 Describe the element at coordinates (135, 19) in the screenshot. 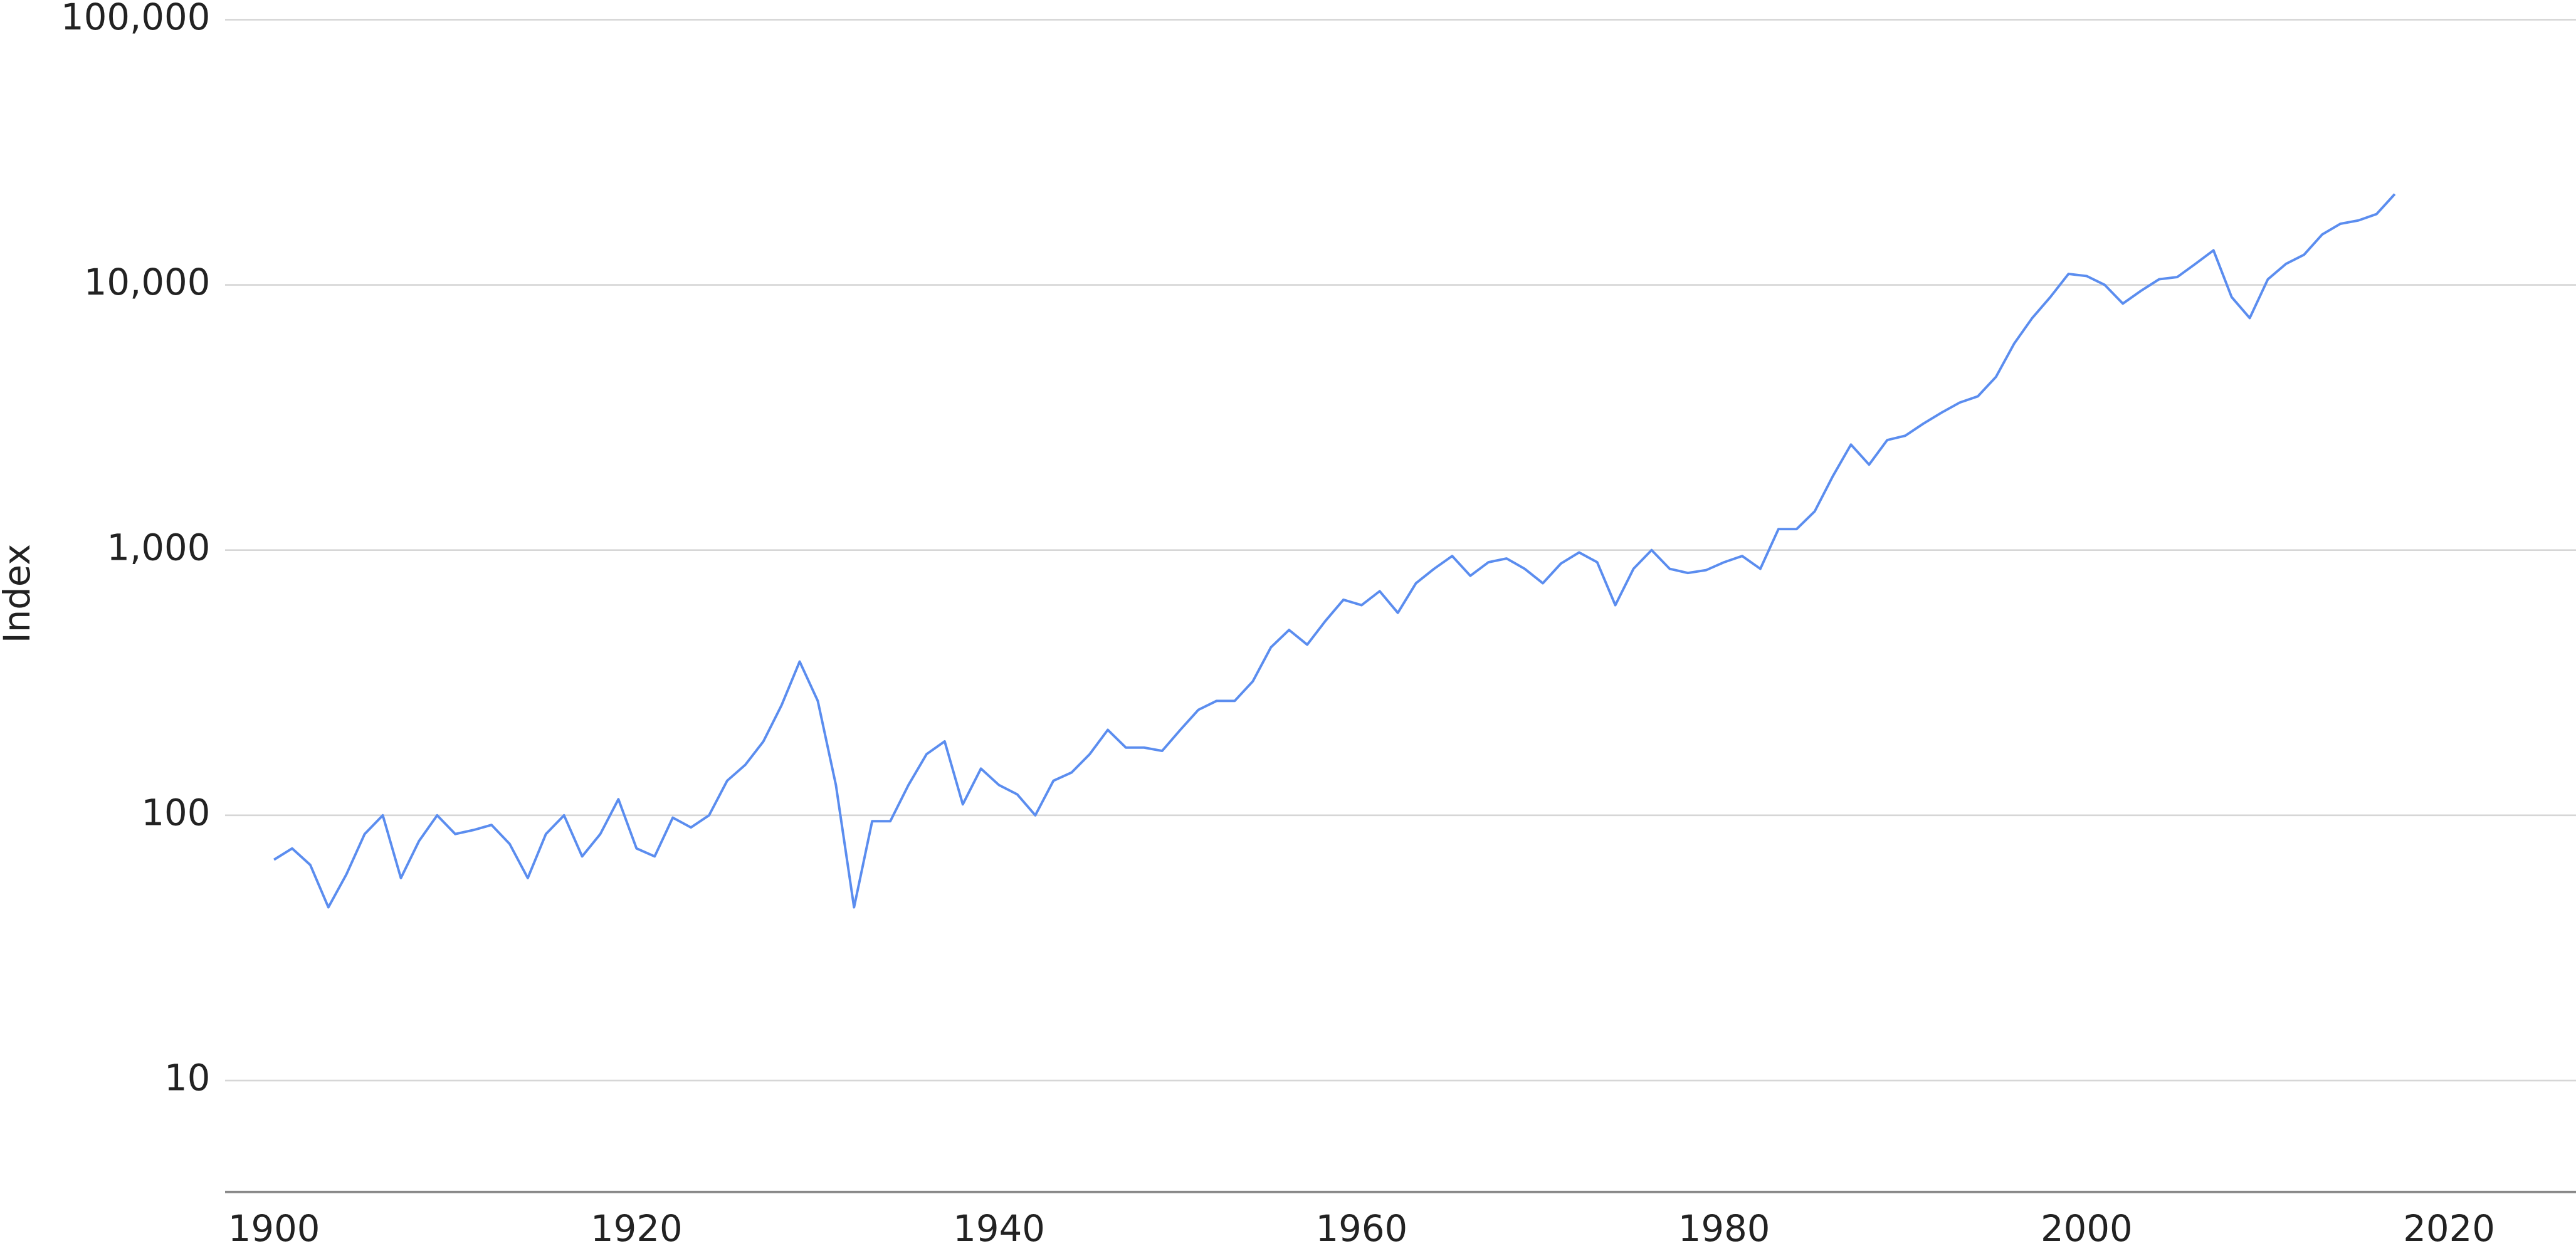

I see `y-tick-label: 100,000` at that location.